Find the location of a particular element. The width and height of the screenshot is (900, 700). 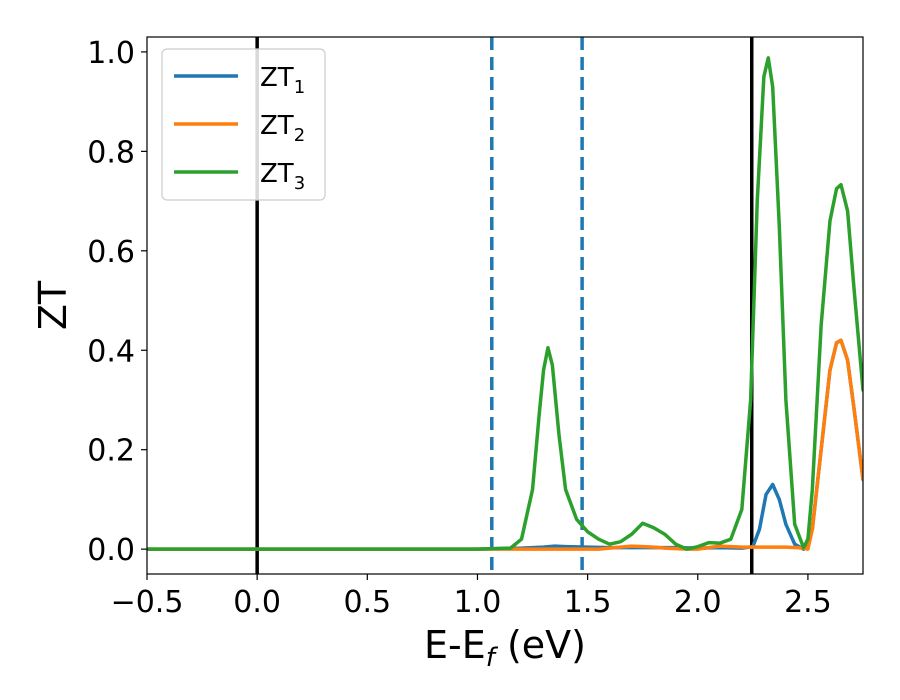

legend-label-zt1: ZT1 is located at coordinates (282, 80).